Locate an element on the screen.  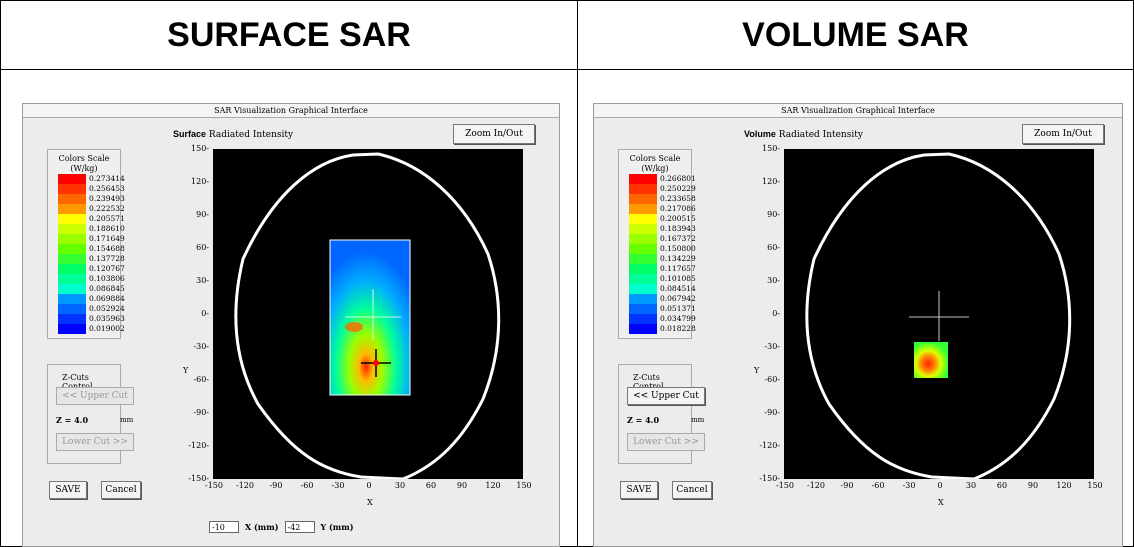
y-tick-label: 30- is located at coordinates (773, 280).